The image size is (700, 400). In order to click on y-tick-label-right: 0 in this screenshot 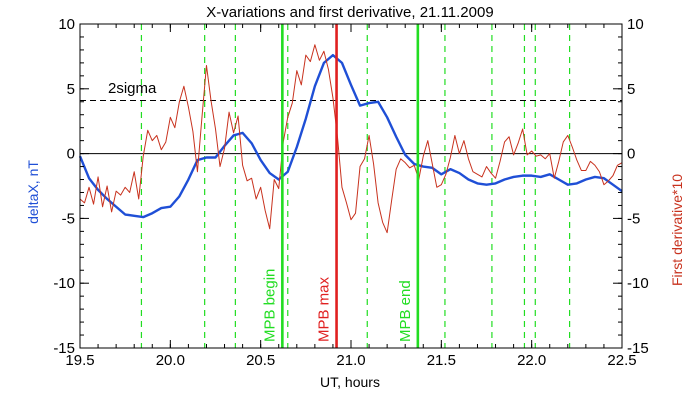, I will do `click(631, 154)`.